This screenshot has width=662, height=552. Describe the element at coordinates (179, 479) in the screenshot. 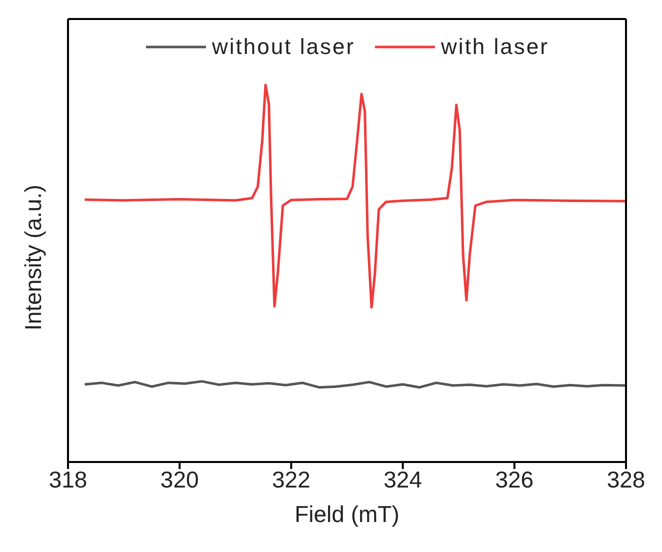

I see `x-tick-label: 320` at that location.